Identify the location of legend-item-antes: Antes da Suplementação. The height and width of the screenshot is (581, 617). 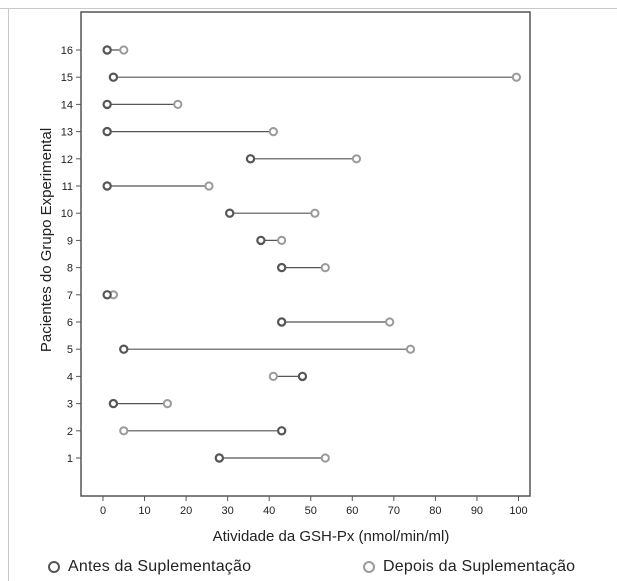
(149, 567).